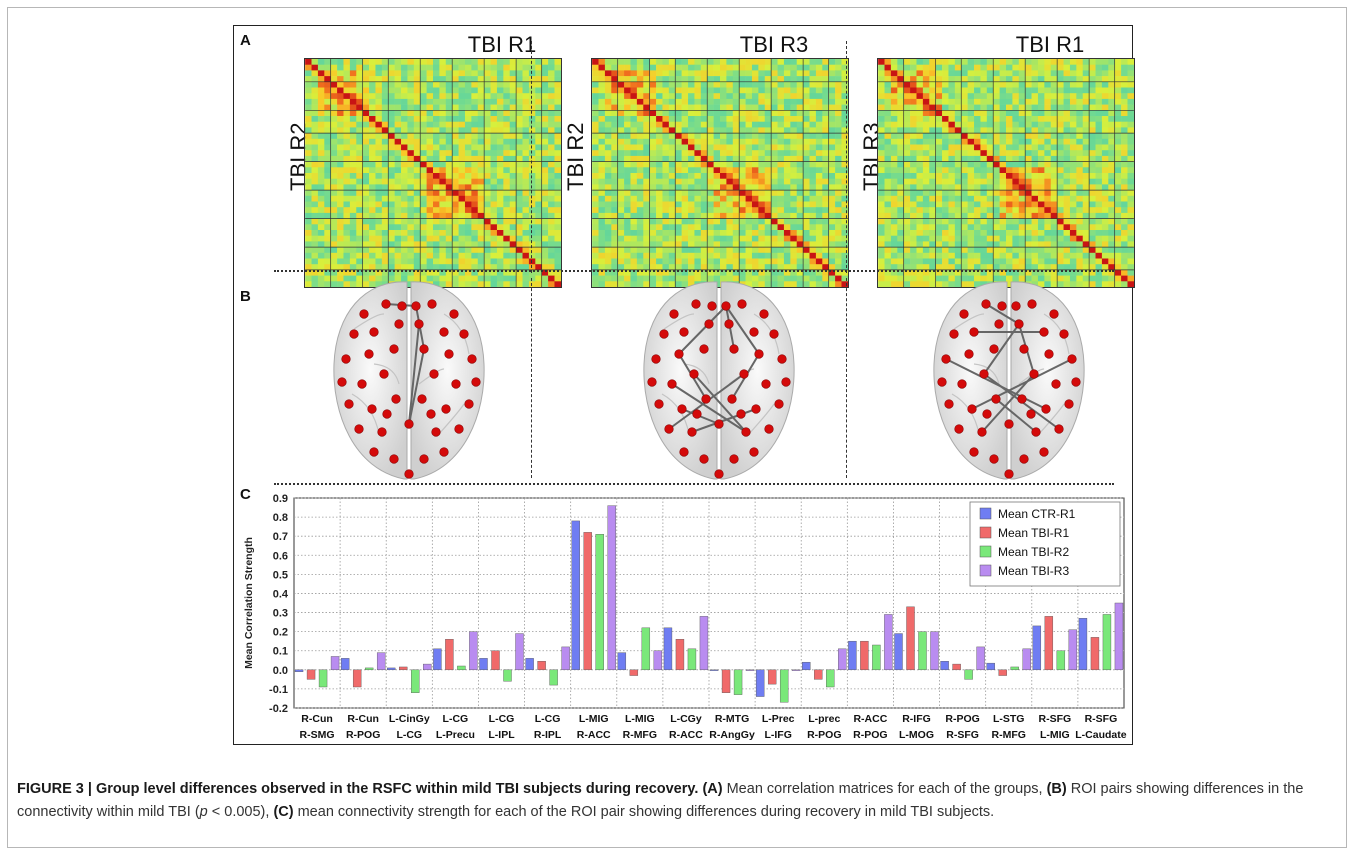 Image resolution: width=1358 pixels, height=864 pixels. Describe the element at coordinates (283, 812) in the screenshot. I see `caption-part-c-label: (C)` at that location.